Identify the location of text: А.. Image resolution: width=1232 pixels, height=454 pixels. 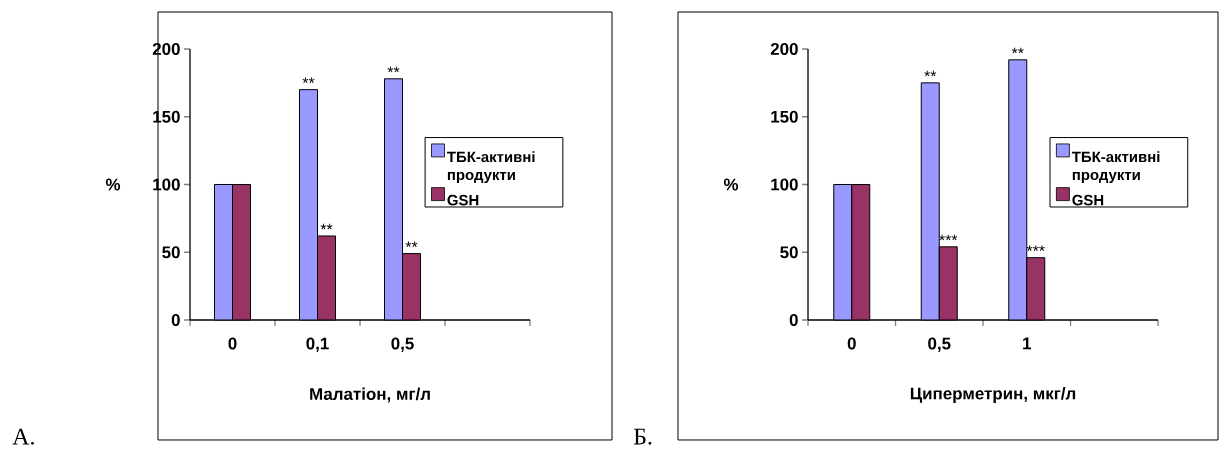
(23, 436).